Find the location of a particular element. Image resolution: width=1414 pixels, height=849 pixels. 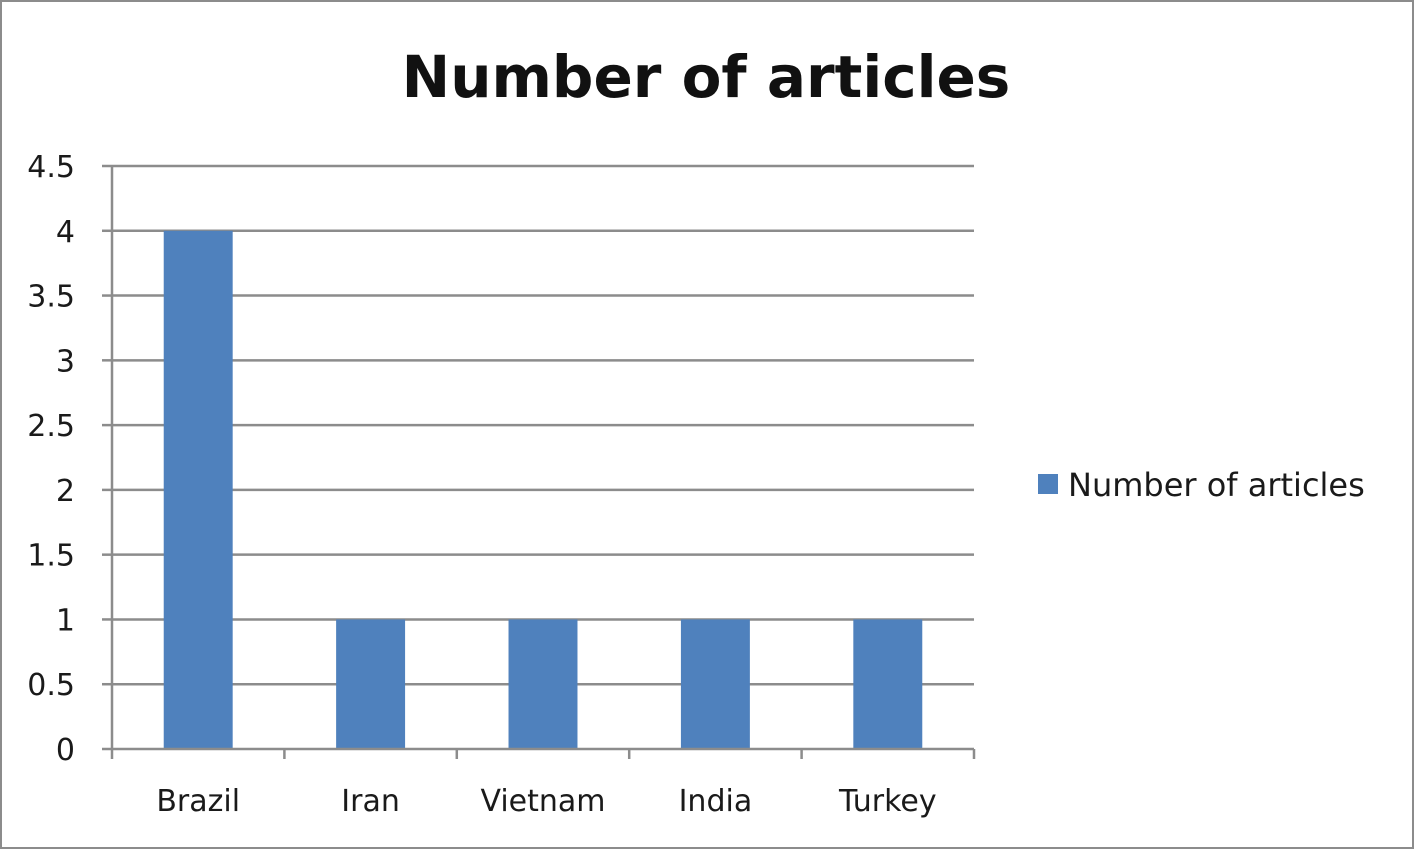

bar-iran is located at coordinates (371, 684).